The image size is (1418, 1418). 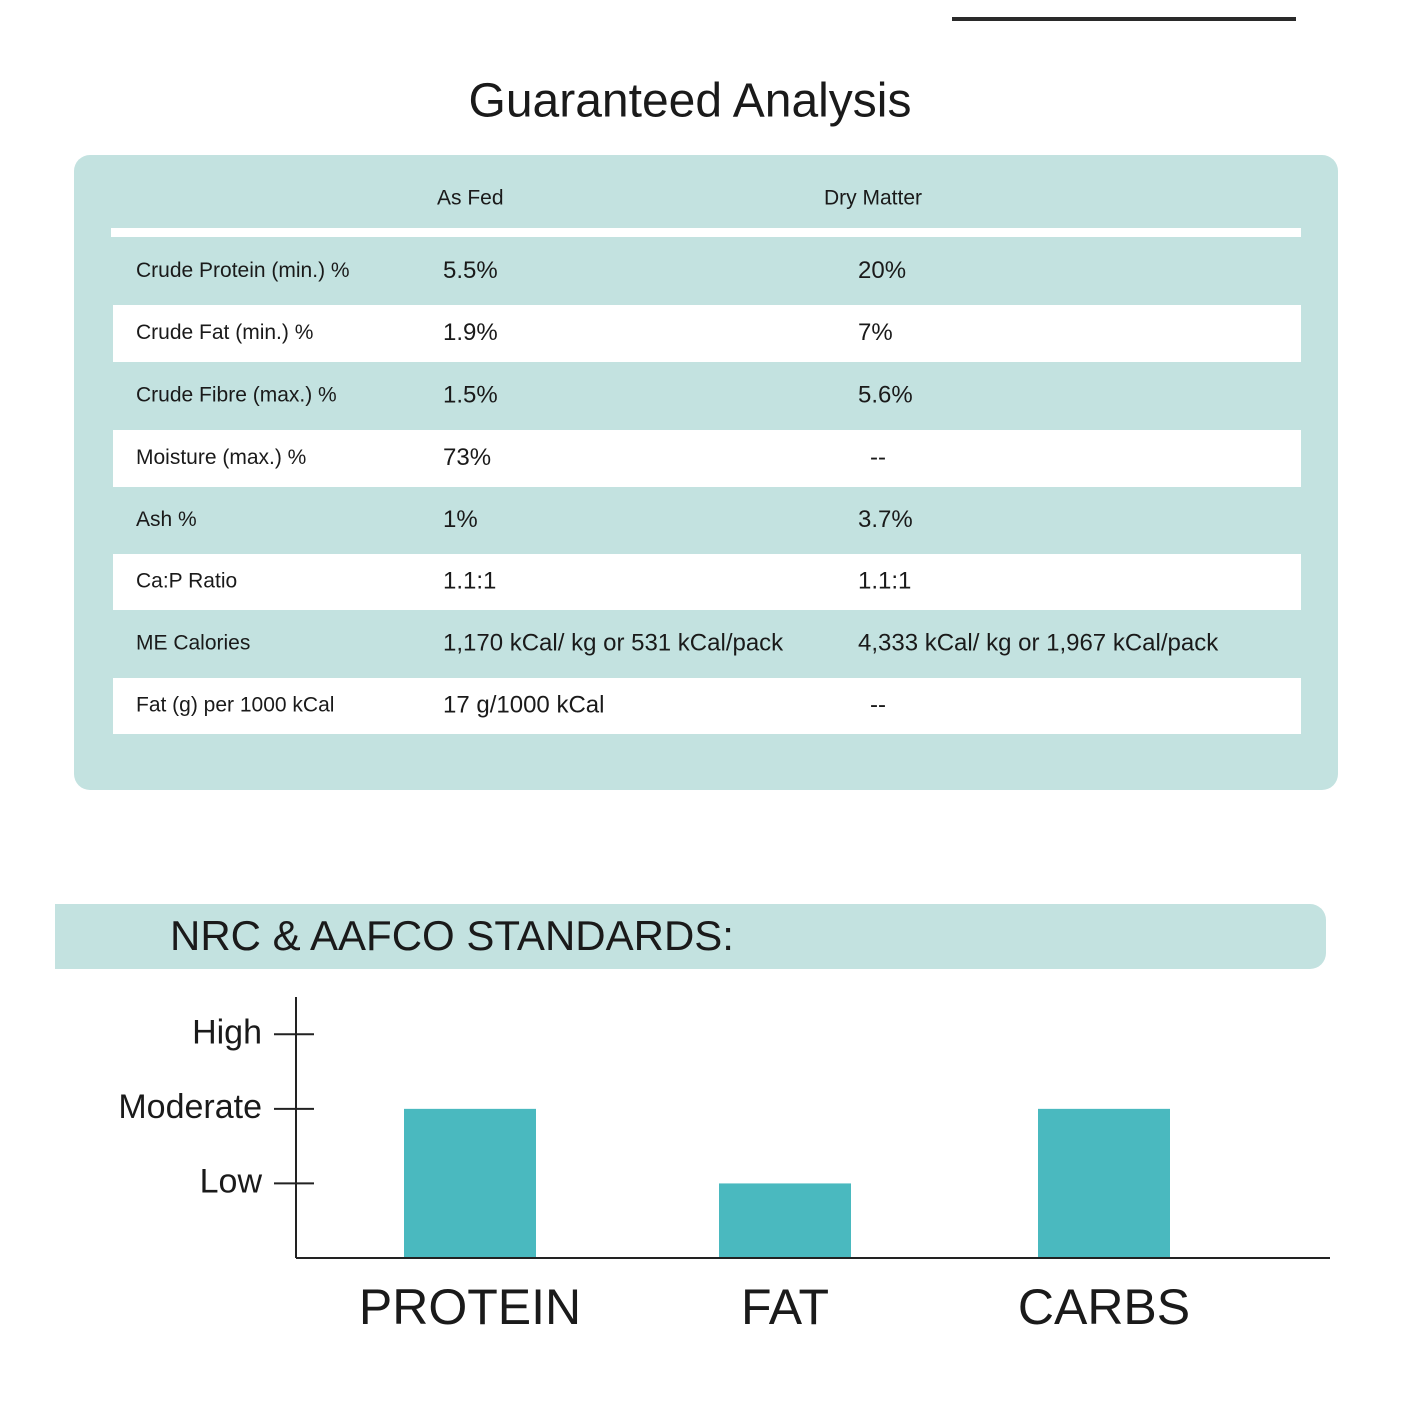 What do you see at coordinates (224, 332) in the screenshot?
I see `row-label: Crude Fat (min.) %` at bounding box center [224, 332].